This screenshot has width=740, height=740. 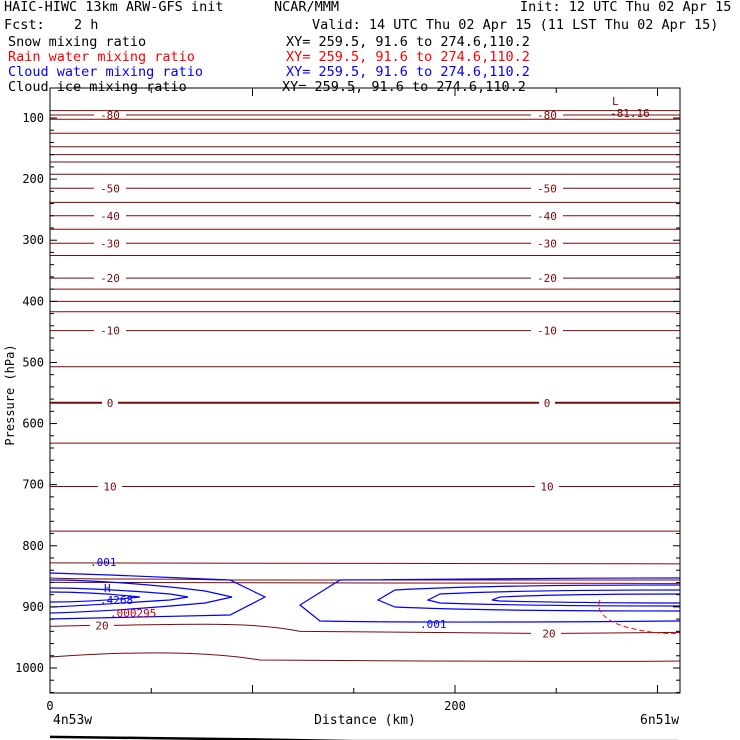 What do you see at coordinates (33, 607) in the screenshot?
I see `y-tick-label: 900` at bounding box center [33, 607].